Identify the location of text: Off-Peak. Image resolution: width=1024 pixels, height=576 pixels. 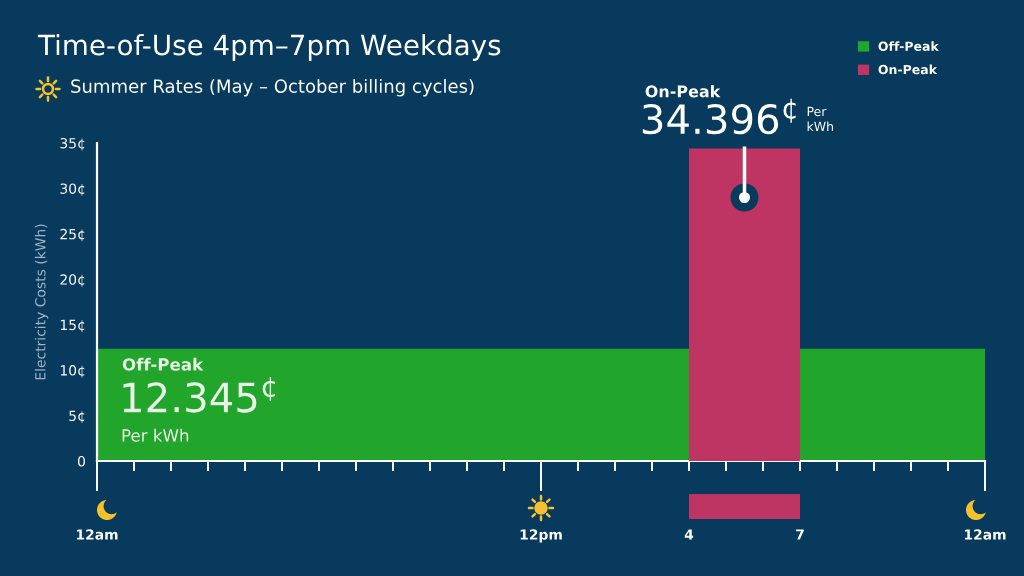
(163, 364).